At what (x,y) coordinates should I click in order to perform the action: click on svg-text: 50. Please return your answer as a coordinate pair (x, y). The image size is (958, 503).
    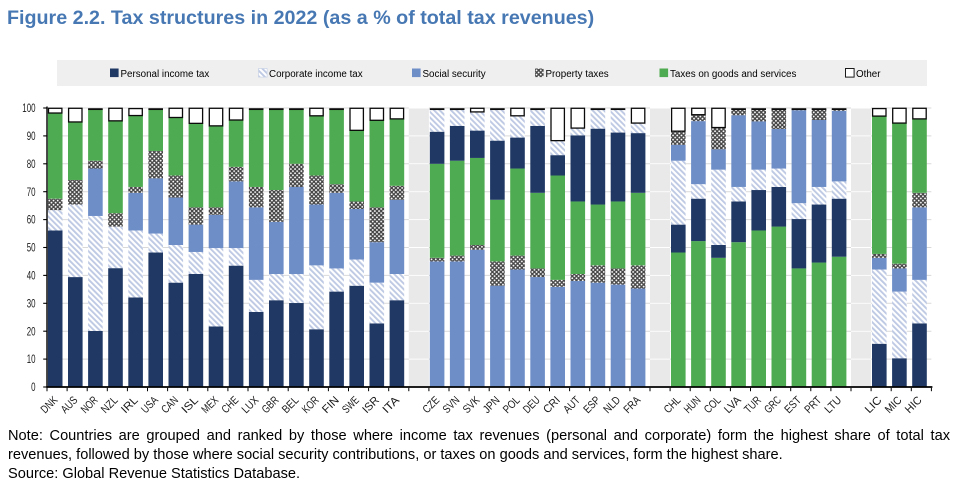
    Looking at the image, I should click on (31, 249).